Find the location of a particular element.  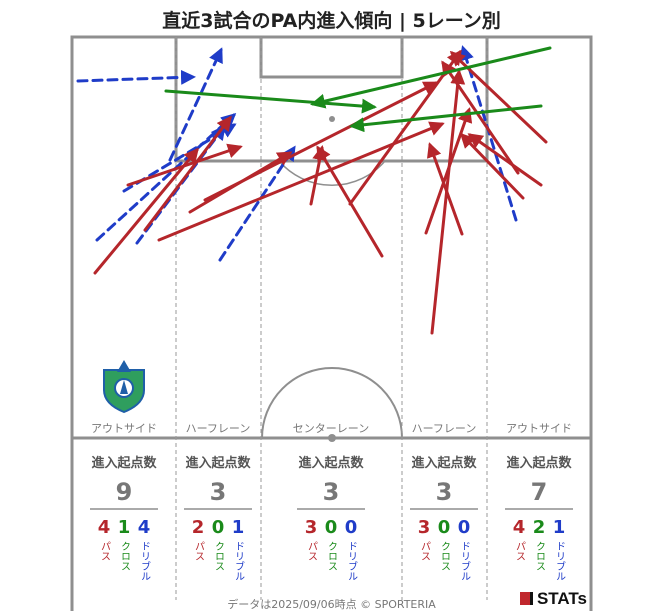

center-spot is located at coordinates (332, 438).